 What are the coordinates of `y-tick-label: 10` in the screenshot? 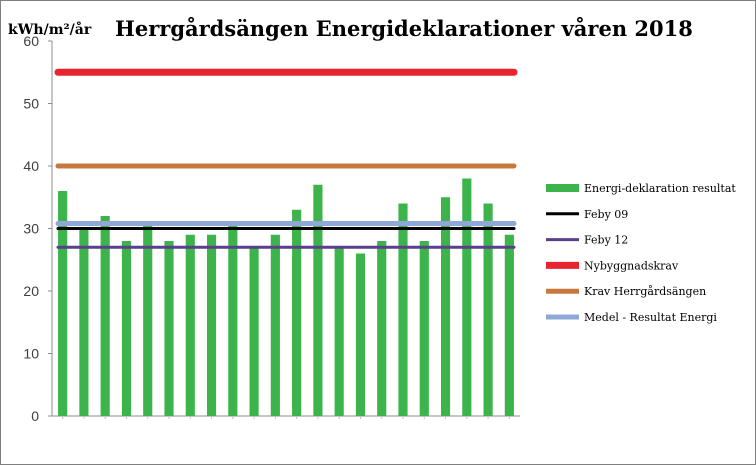 It's located at (31, 354).